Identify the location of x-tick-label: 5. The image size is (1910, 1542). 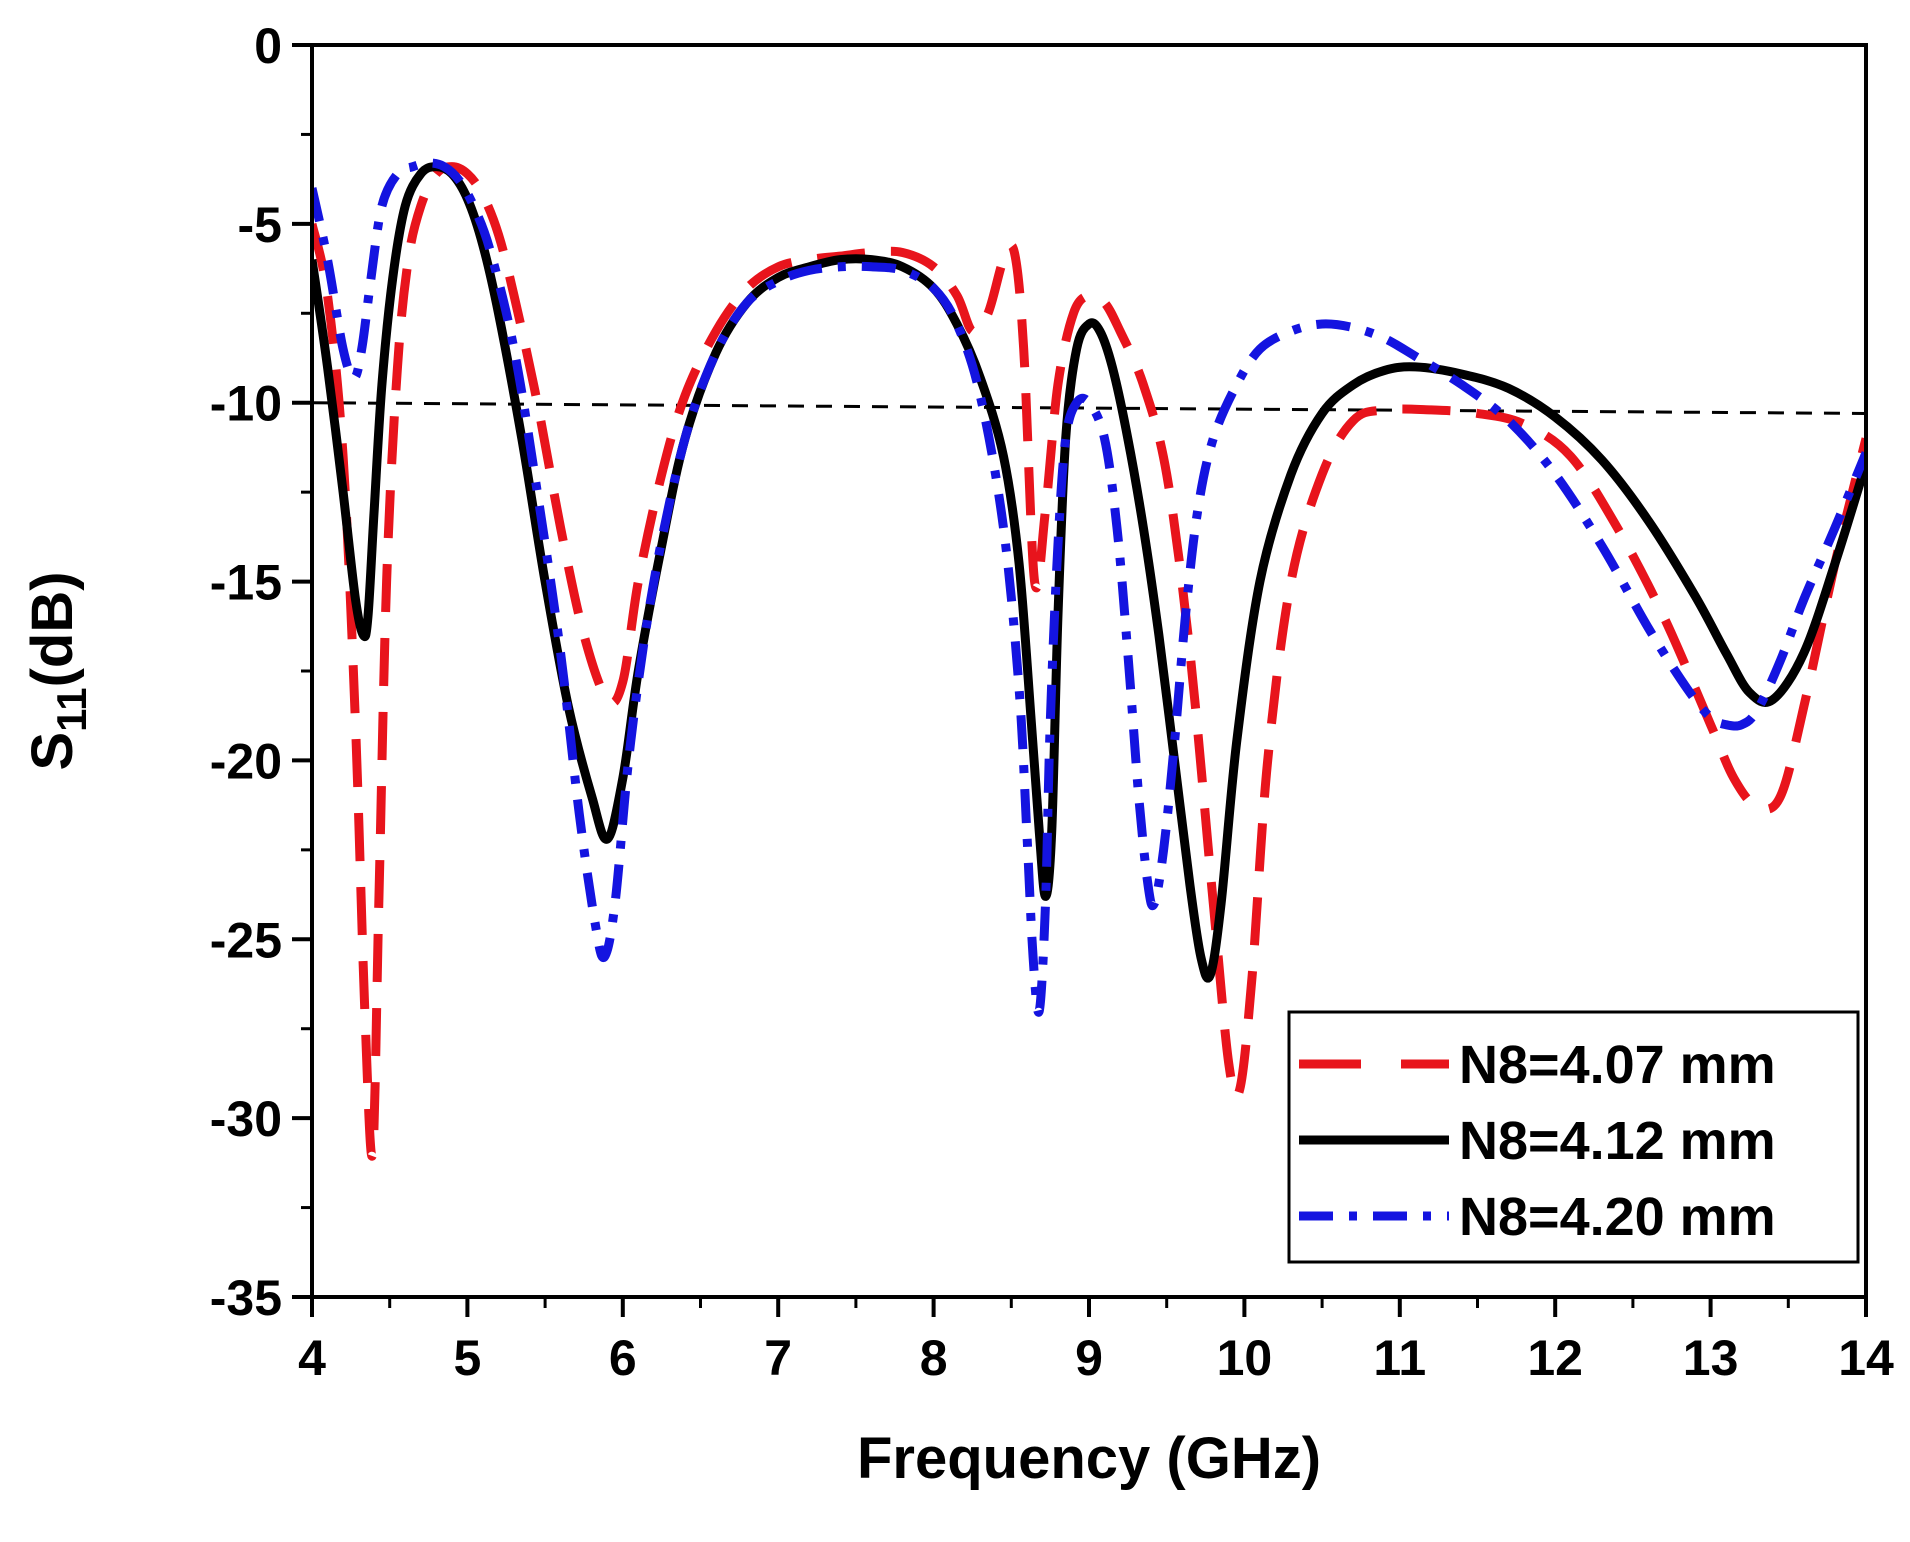
(467, 1358).